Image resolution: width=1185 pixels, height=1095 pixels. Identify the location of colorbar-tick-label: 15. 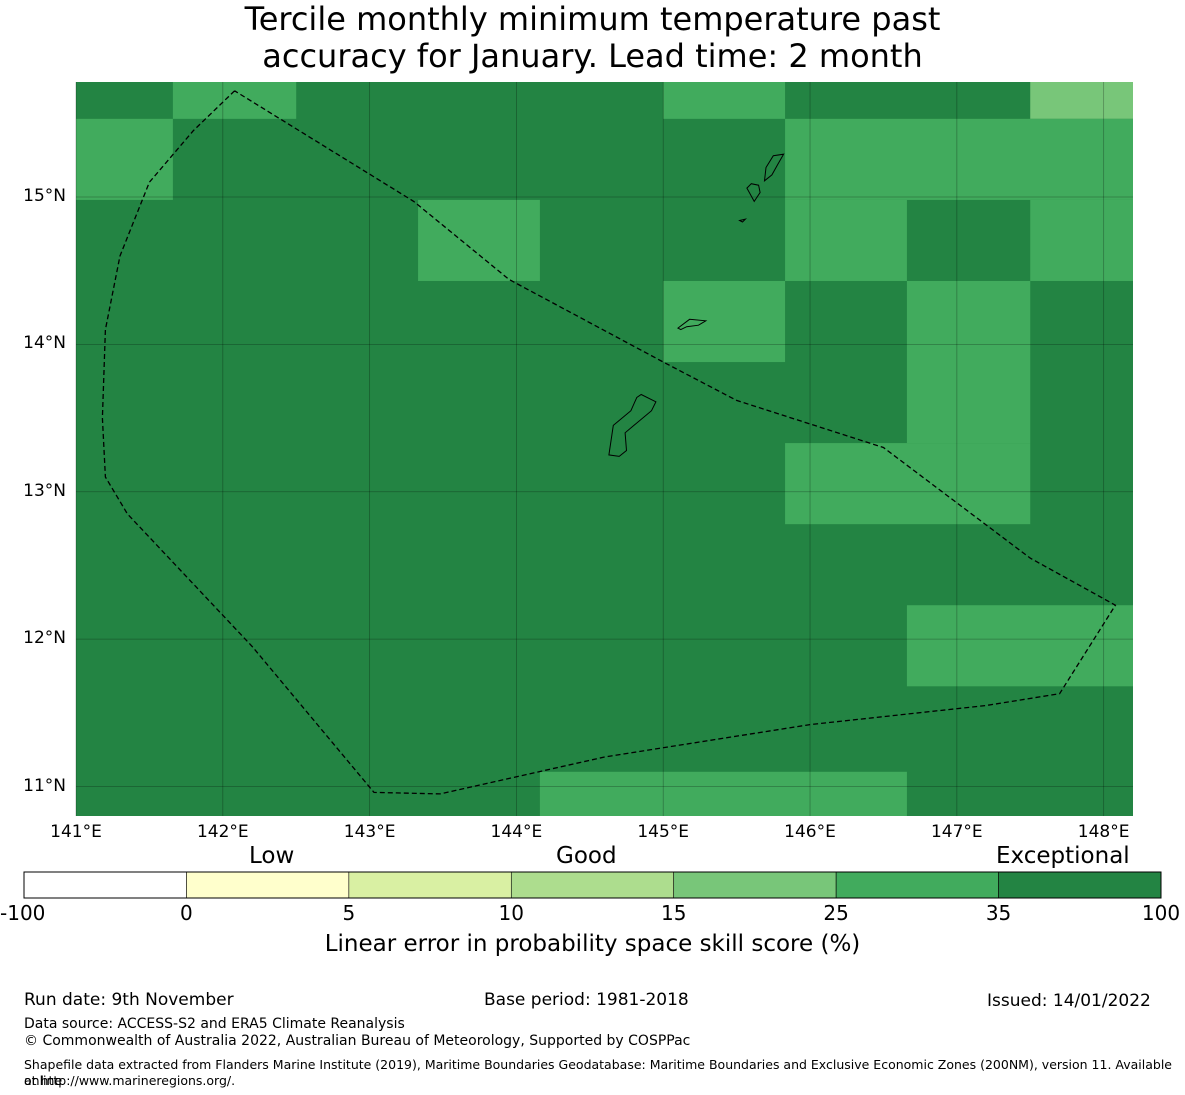
(673, 913).